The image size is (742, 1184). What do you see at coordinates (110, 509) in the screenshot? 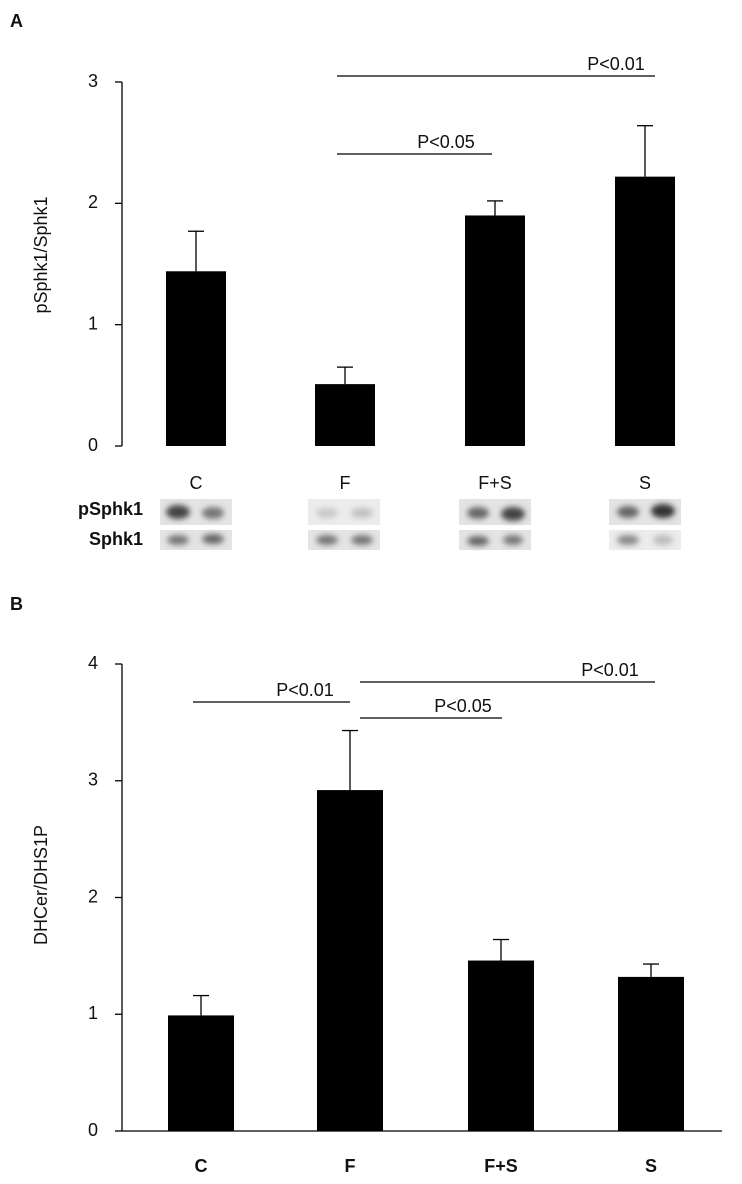
I see `blot-label: pSphk1` at bounding box center [110, 509].